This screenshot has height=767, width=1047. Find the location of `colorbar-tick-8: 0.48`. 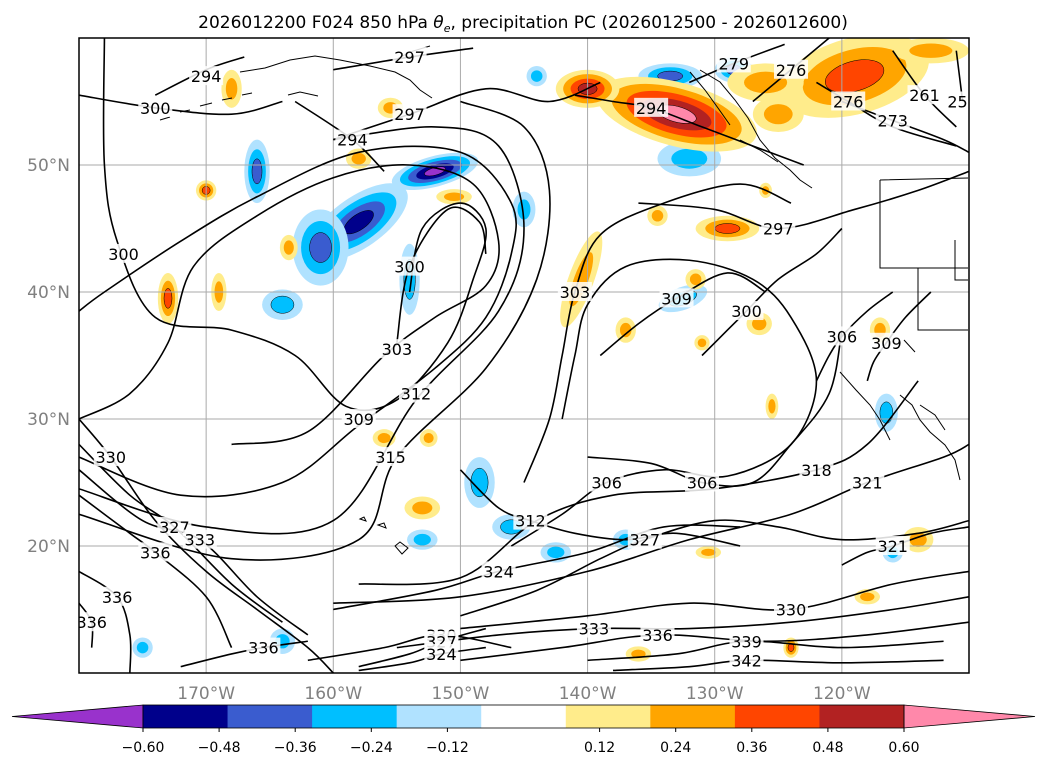

colorbar-tick-8: 0.48 is located at coordinates (827, 748).